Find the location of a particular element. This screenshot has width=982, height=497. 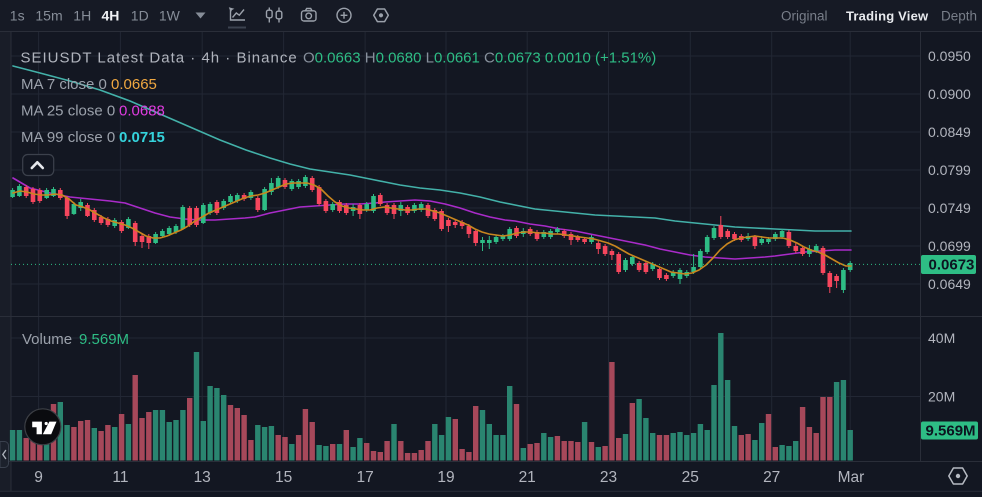

svg-text: Depth is located at coordinates (959, 16).